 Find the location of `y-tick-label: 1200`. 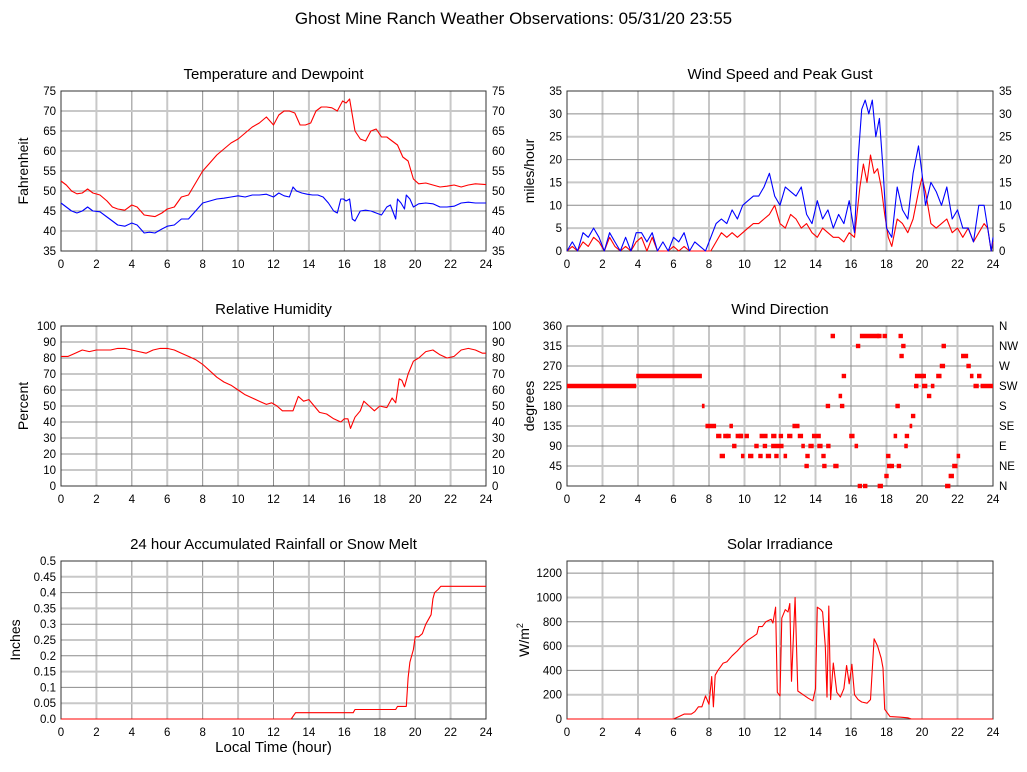

y-tick-label: 1200 is located at coordinates (549, 574).